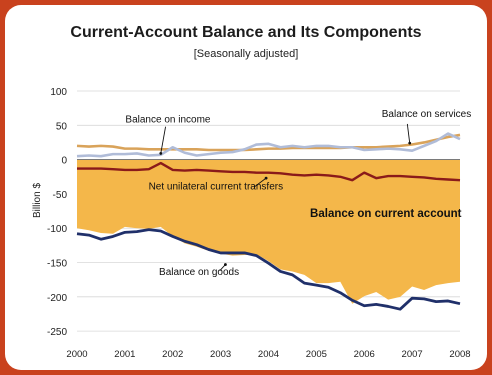 This screenshot has width=492, height=375. Describe the element at coordinates (58, 92) in the screenshot. I see `y-tick-label: 100` at that location.